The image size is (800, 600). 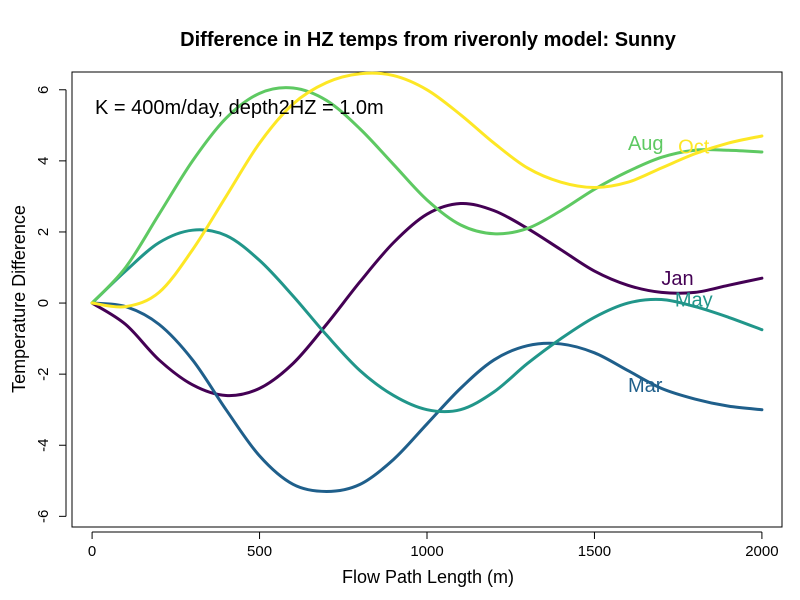 I want to click on series-label-may: May, so click(x=694, y=301).